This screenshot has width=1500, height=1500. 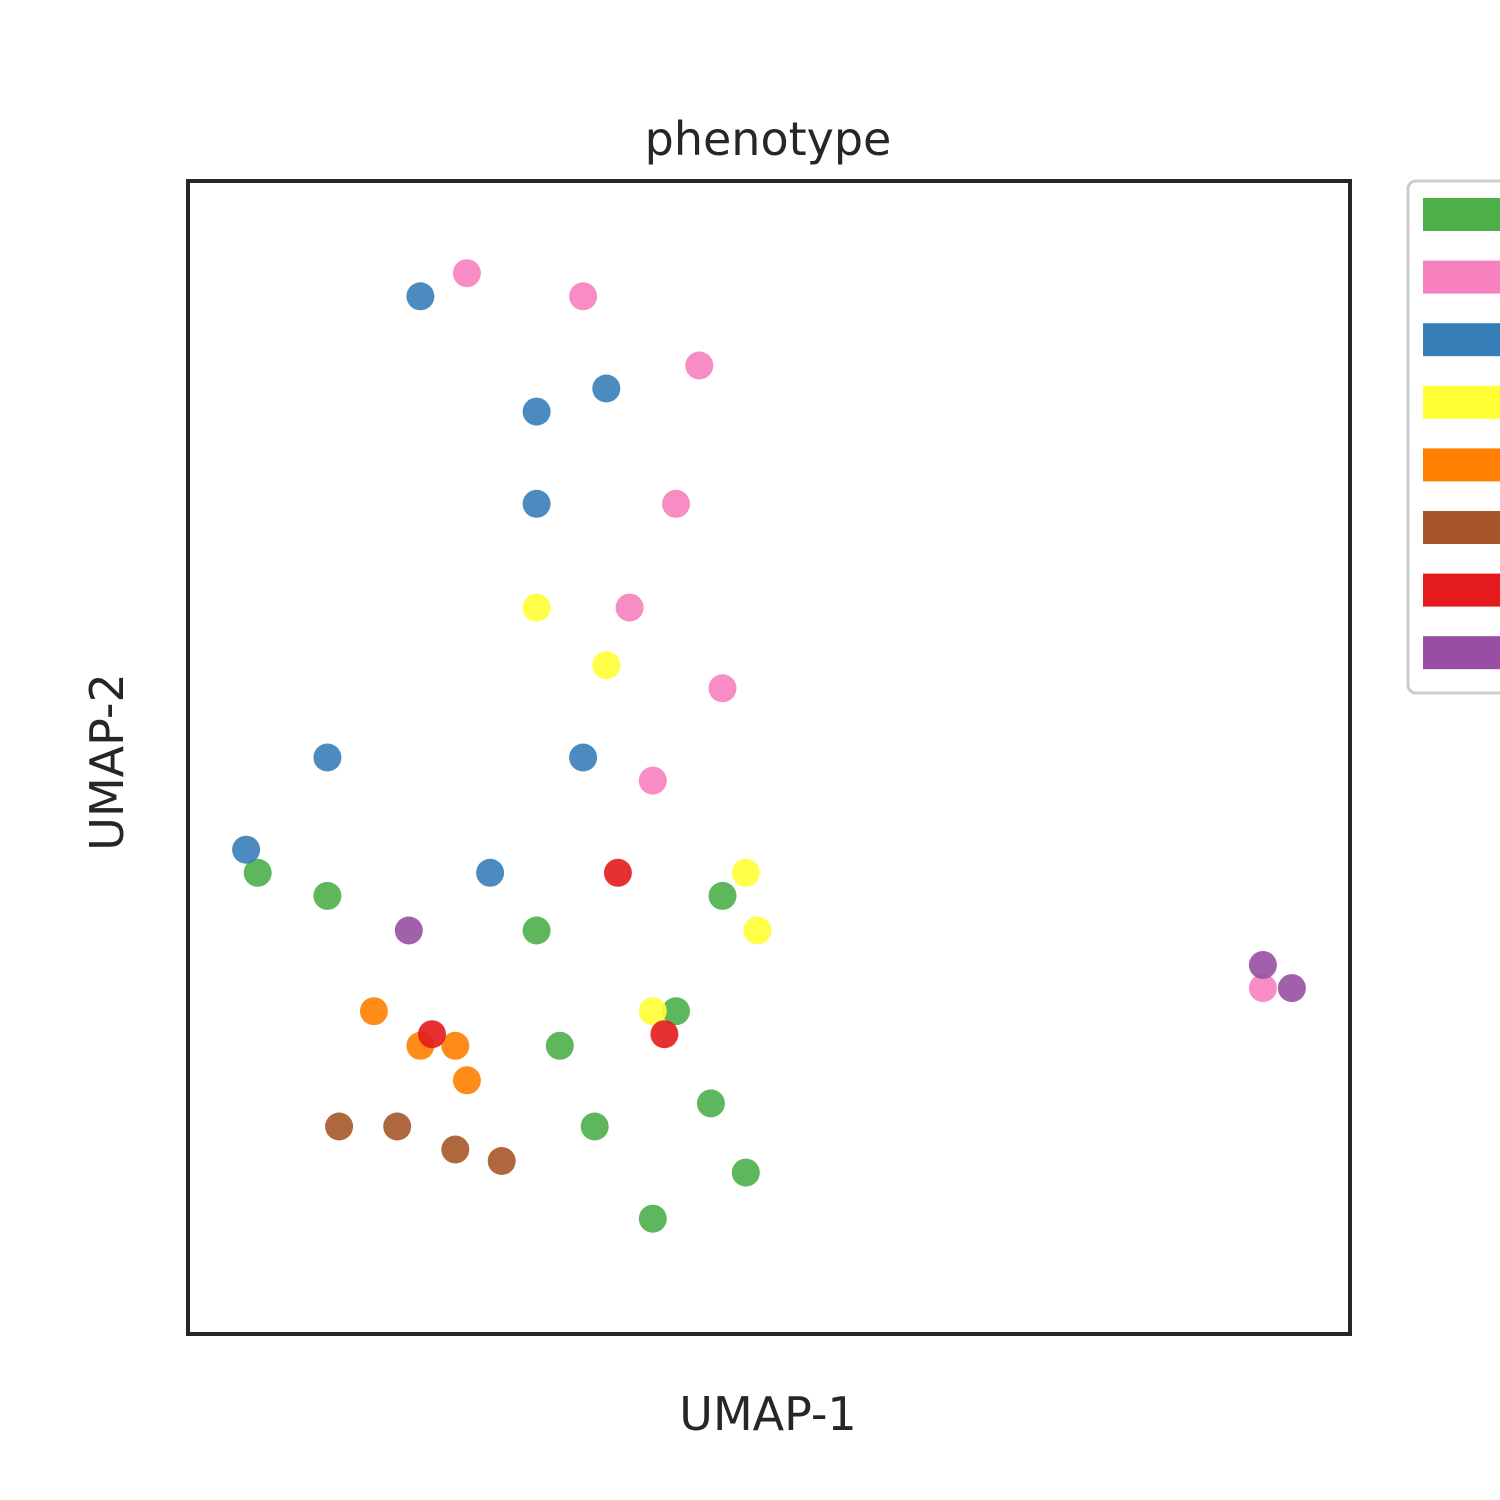 I want to click on x-axis-label: UMAP-1, so click(x=767, y=1414).